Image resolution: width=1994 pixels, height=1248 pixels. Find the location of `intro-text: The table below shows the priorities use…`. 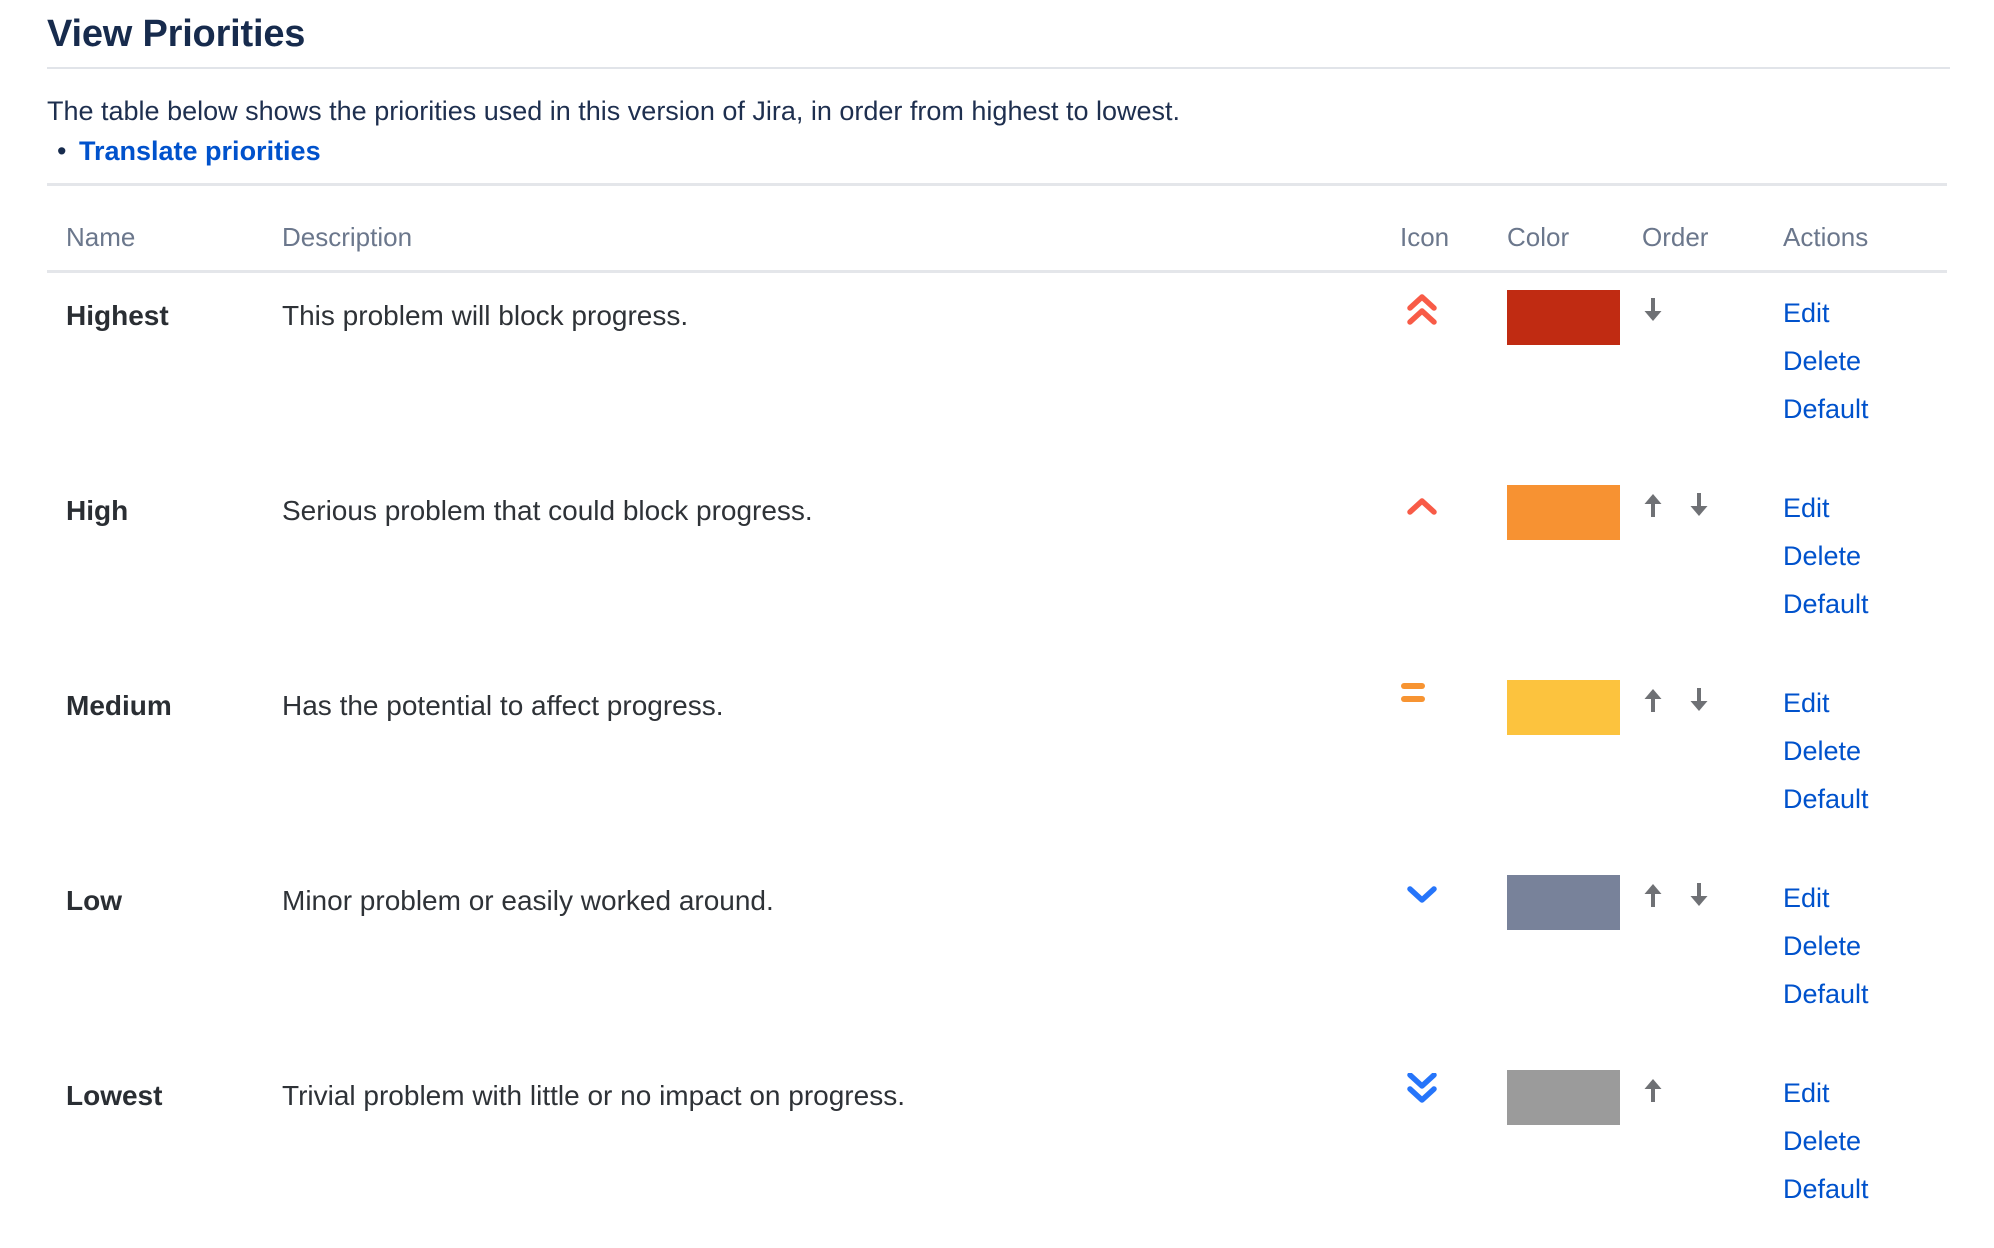

intro-text: The table below shows the priorities use… is located at coordinates (614, 111).